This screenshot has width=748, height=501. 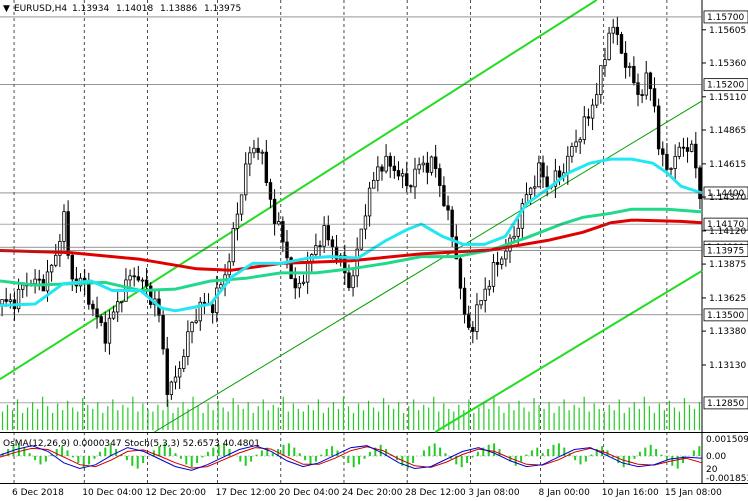 What do you see at coordinates (727, 299) in the screenshot?
I see `price-tick-label: 1.13625` at bounding box center [727, 299].